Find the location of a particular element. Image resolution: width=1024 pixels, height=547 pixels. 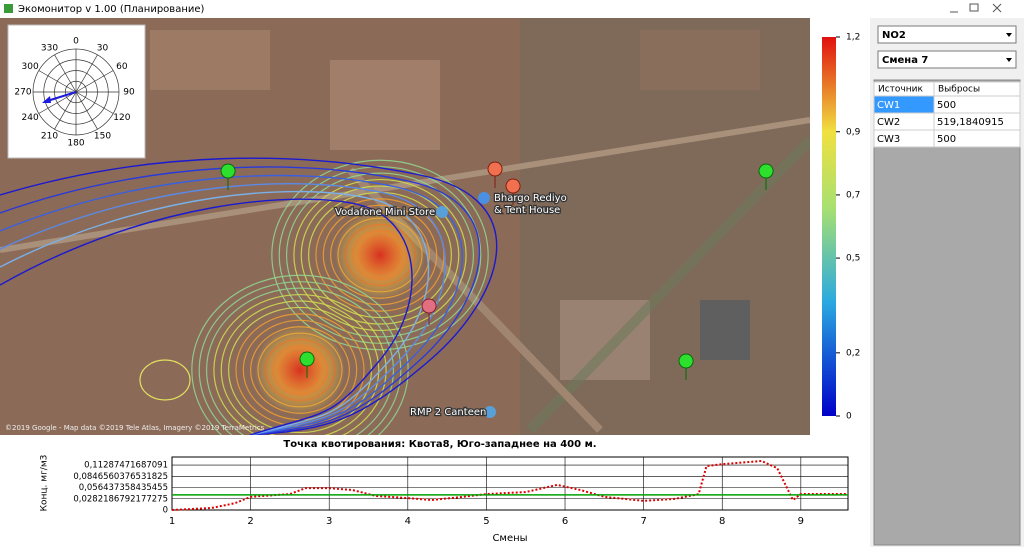

map-label: RMP 2 Canteen is located at coordinates (448, 412).